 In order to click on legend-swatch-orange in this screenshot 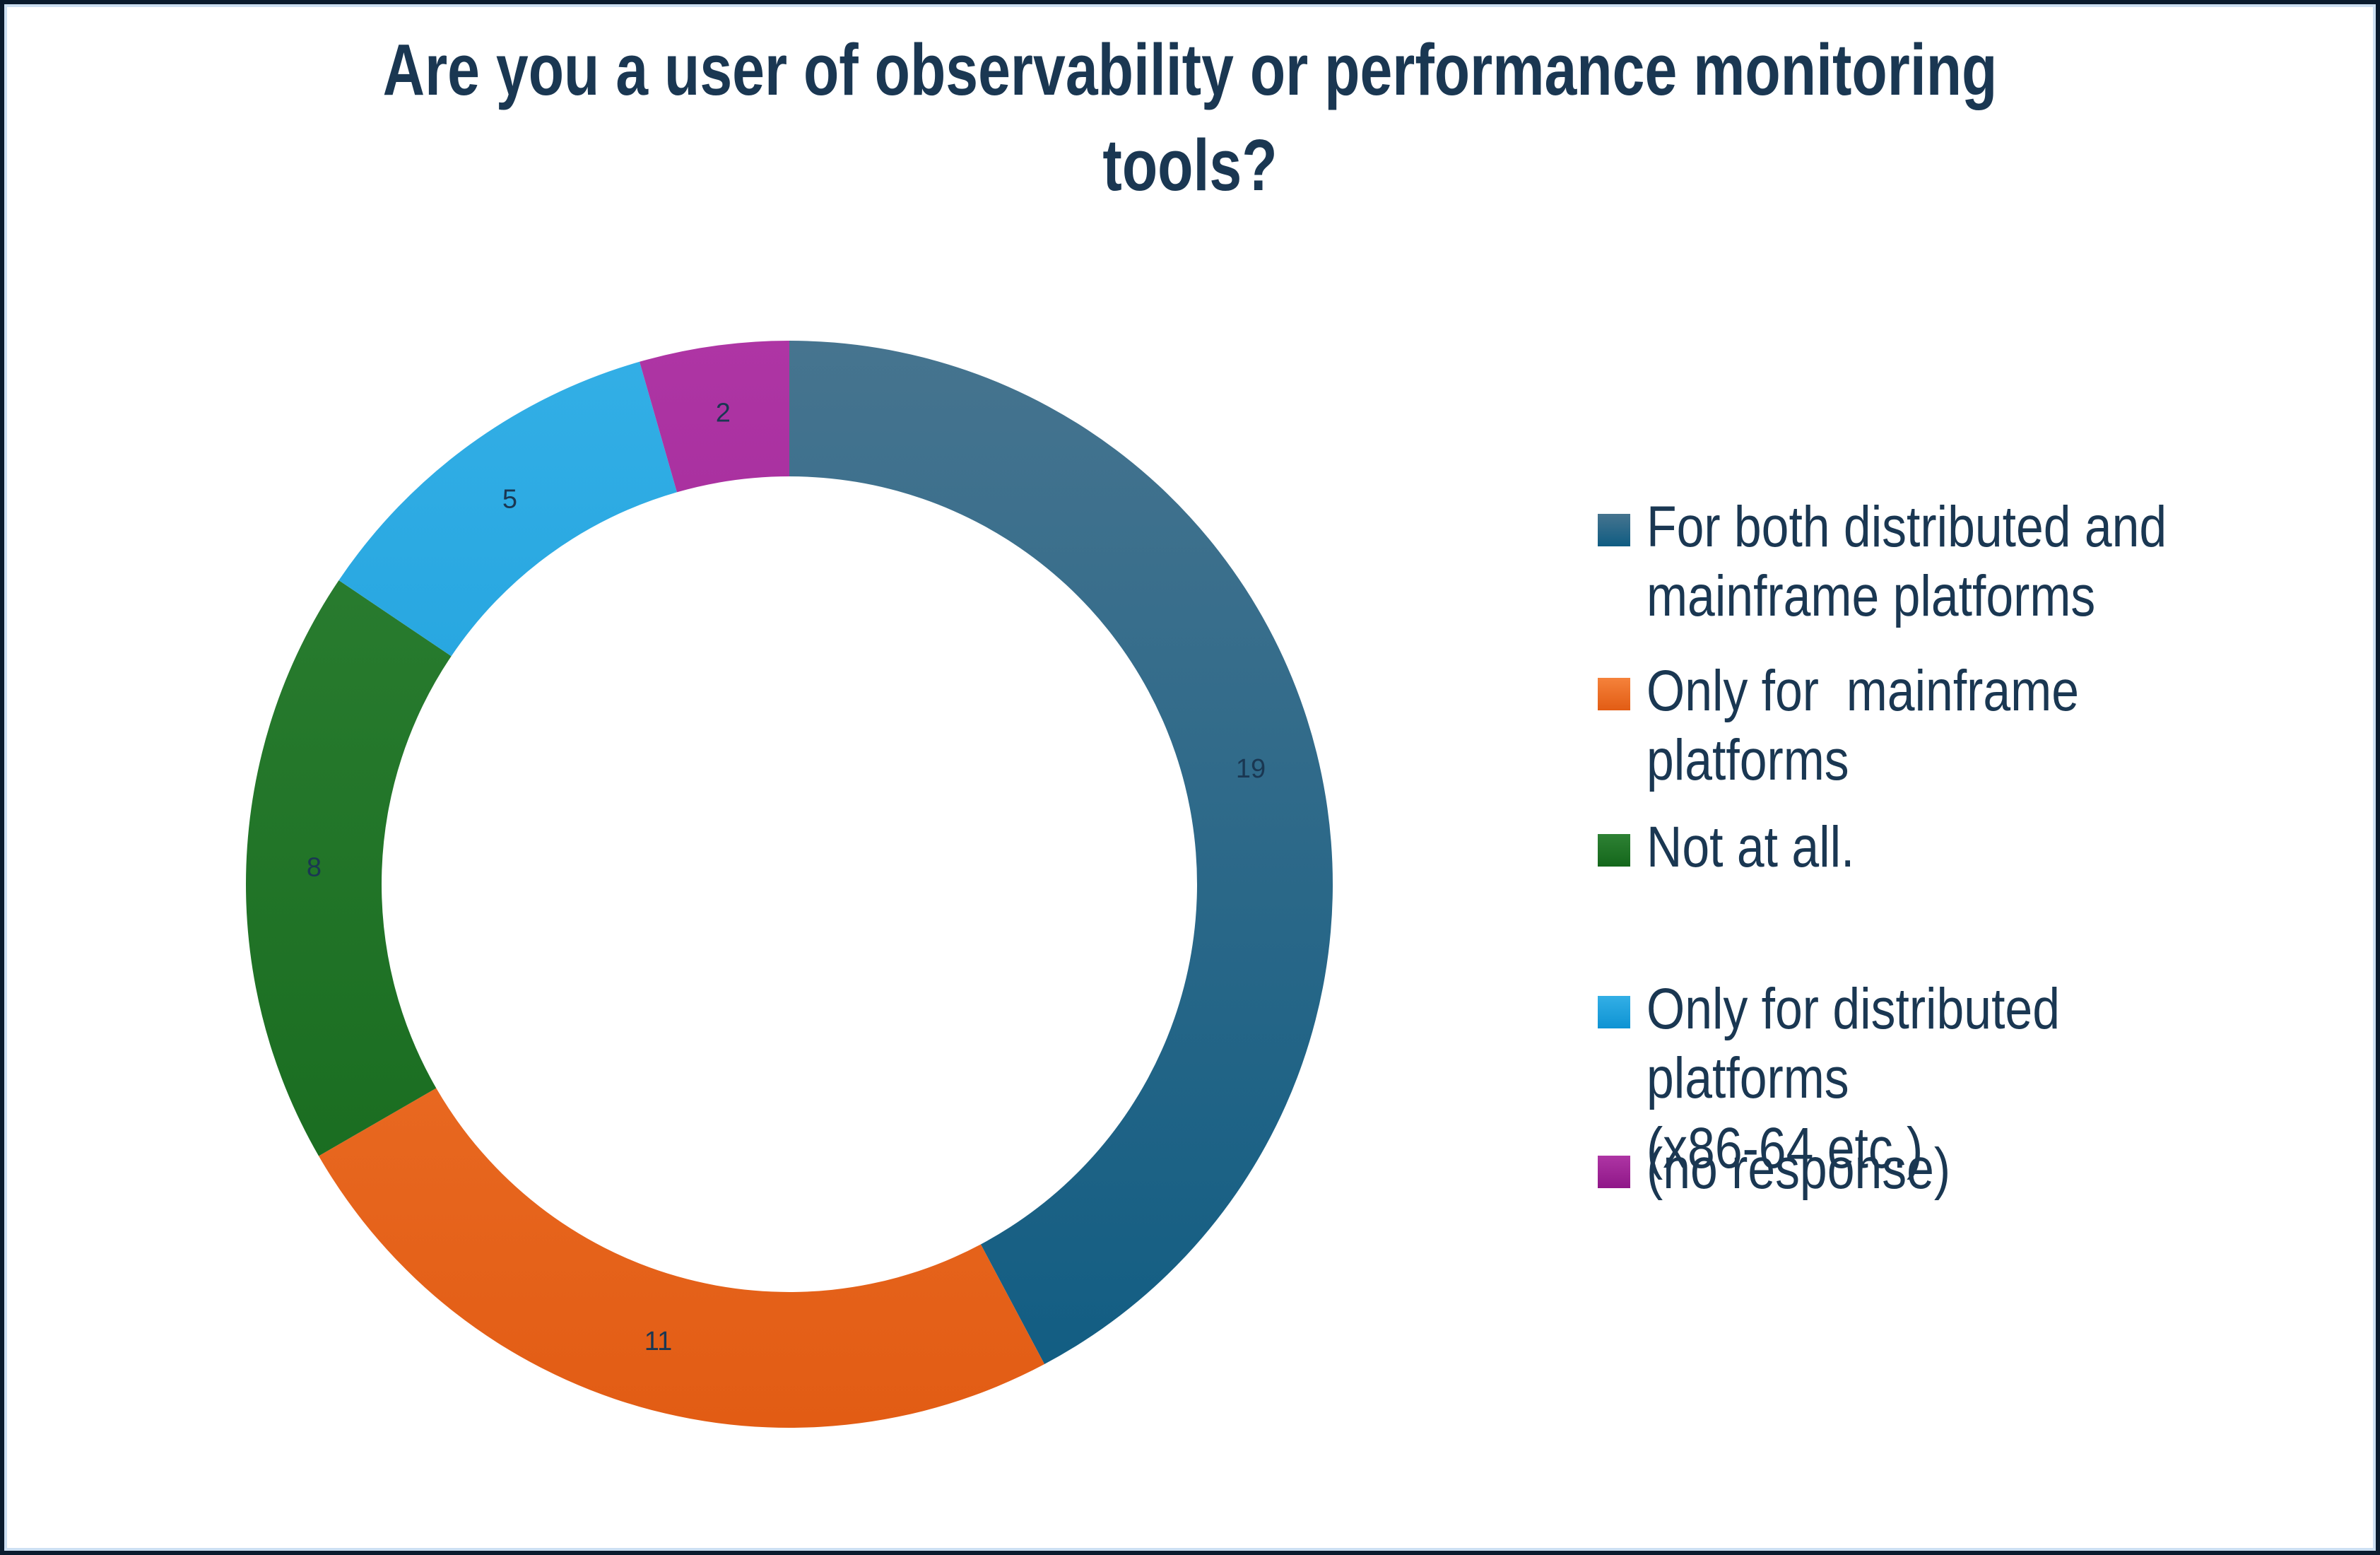, I will do `click(1614, 694)`.